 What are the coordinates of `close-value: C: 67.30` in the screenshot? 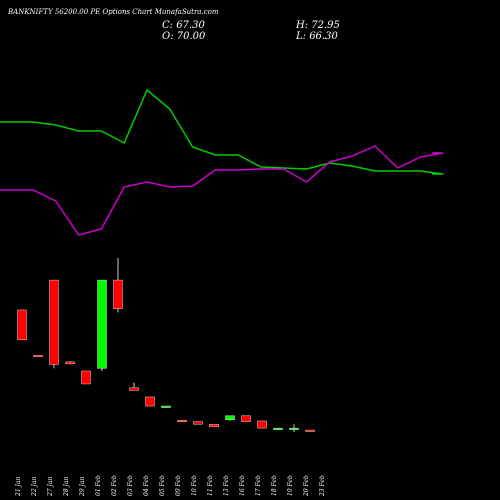 It's located at (183, 25).